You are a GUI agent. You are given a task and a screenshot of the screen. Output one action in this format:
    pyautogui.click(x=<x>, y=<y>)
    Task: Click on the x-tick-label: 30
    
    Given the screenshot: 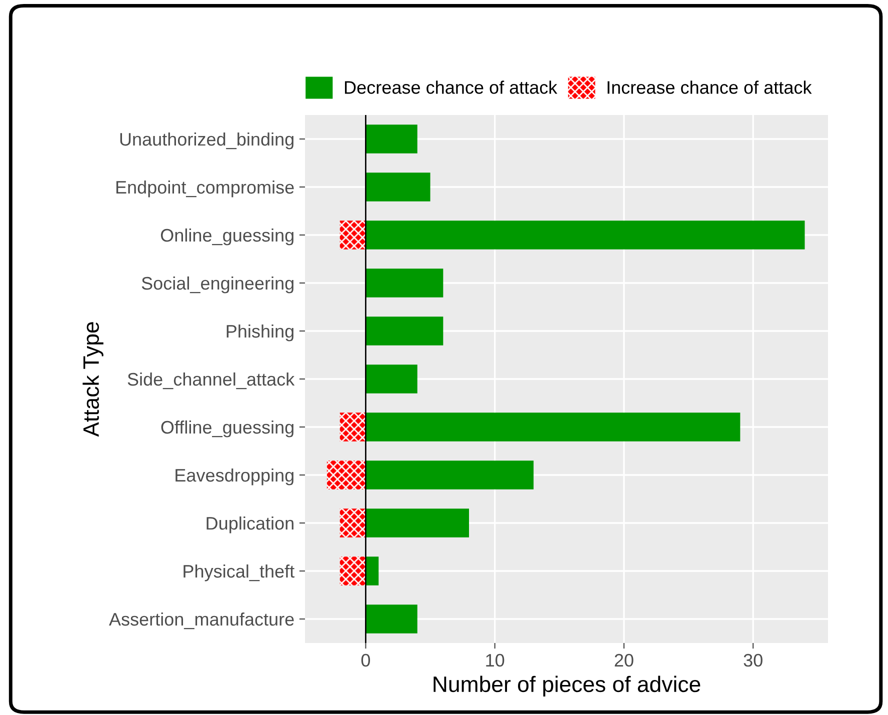 What is the action you would take?
    pyautogui.click(x=753, y=660)
    